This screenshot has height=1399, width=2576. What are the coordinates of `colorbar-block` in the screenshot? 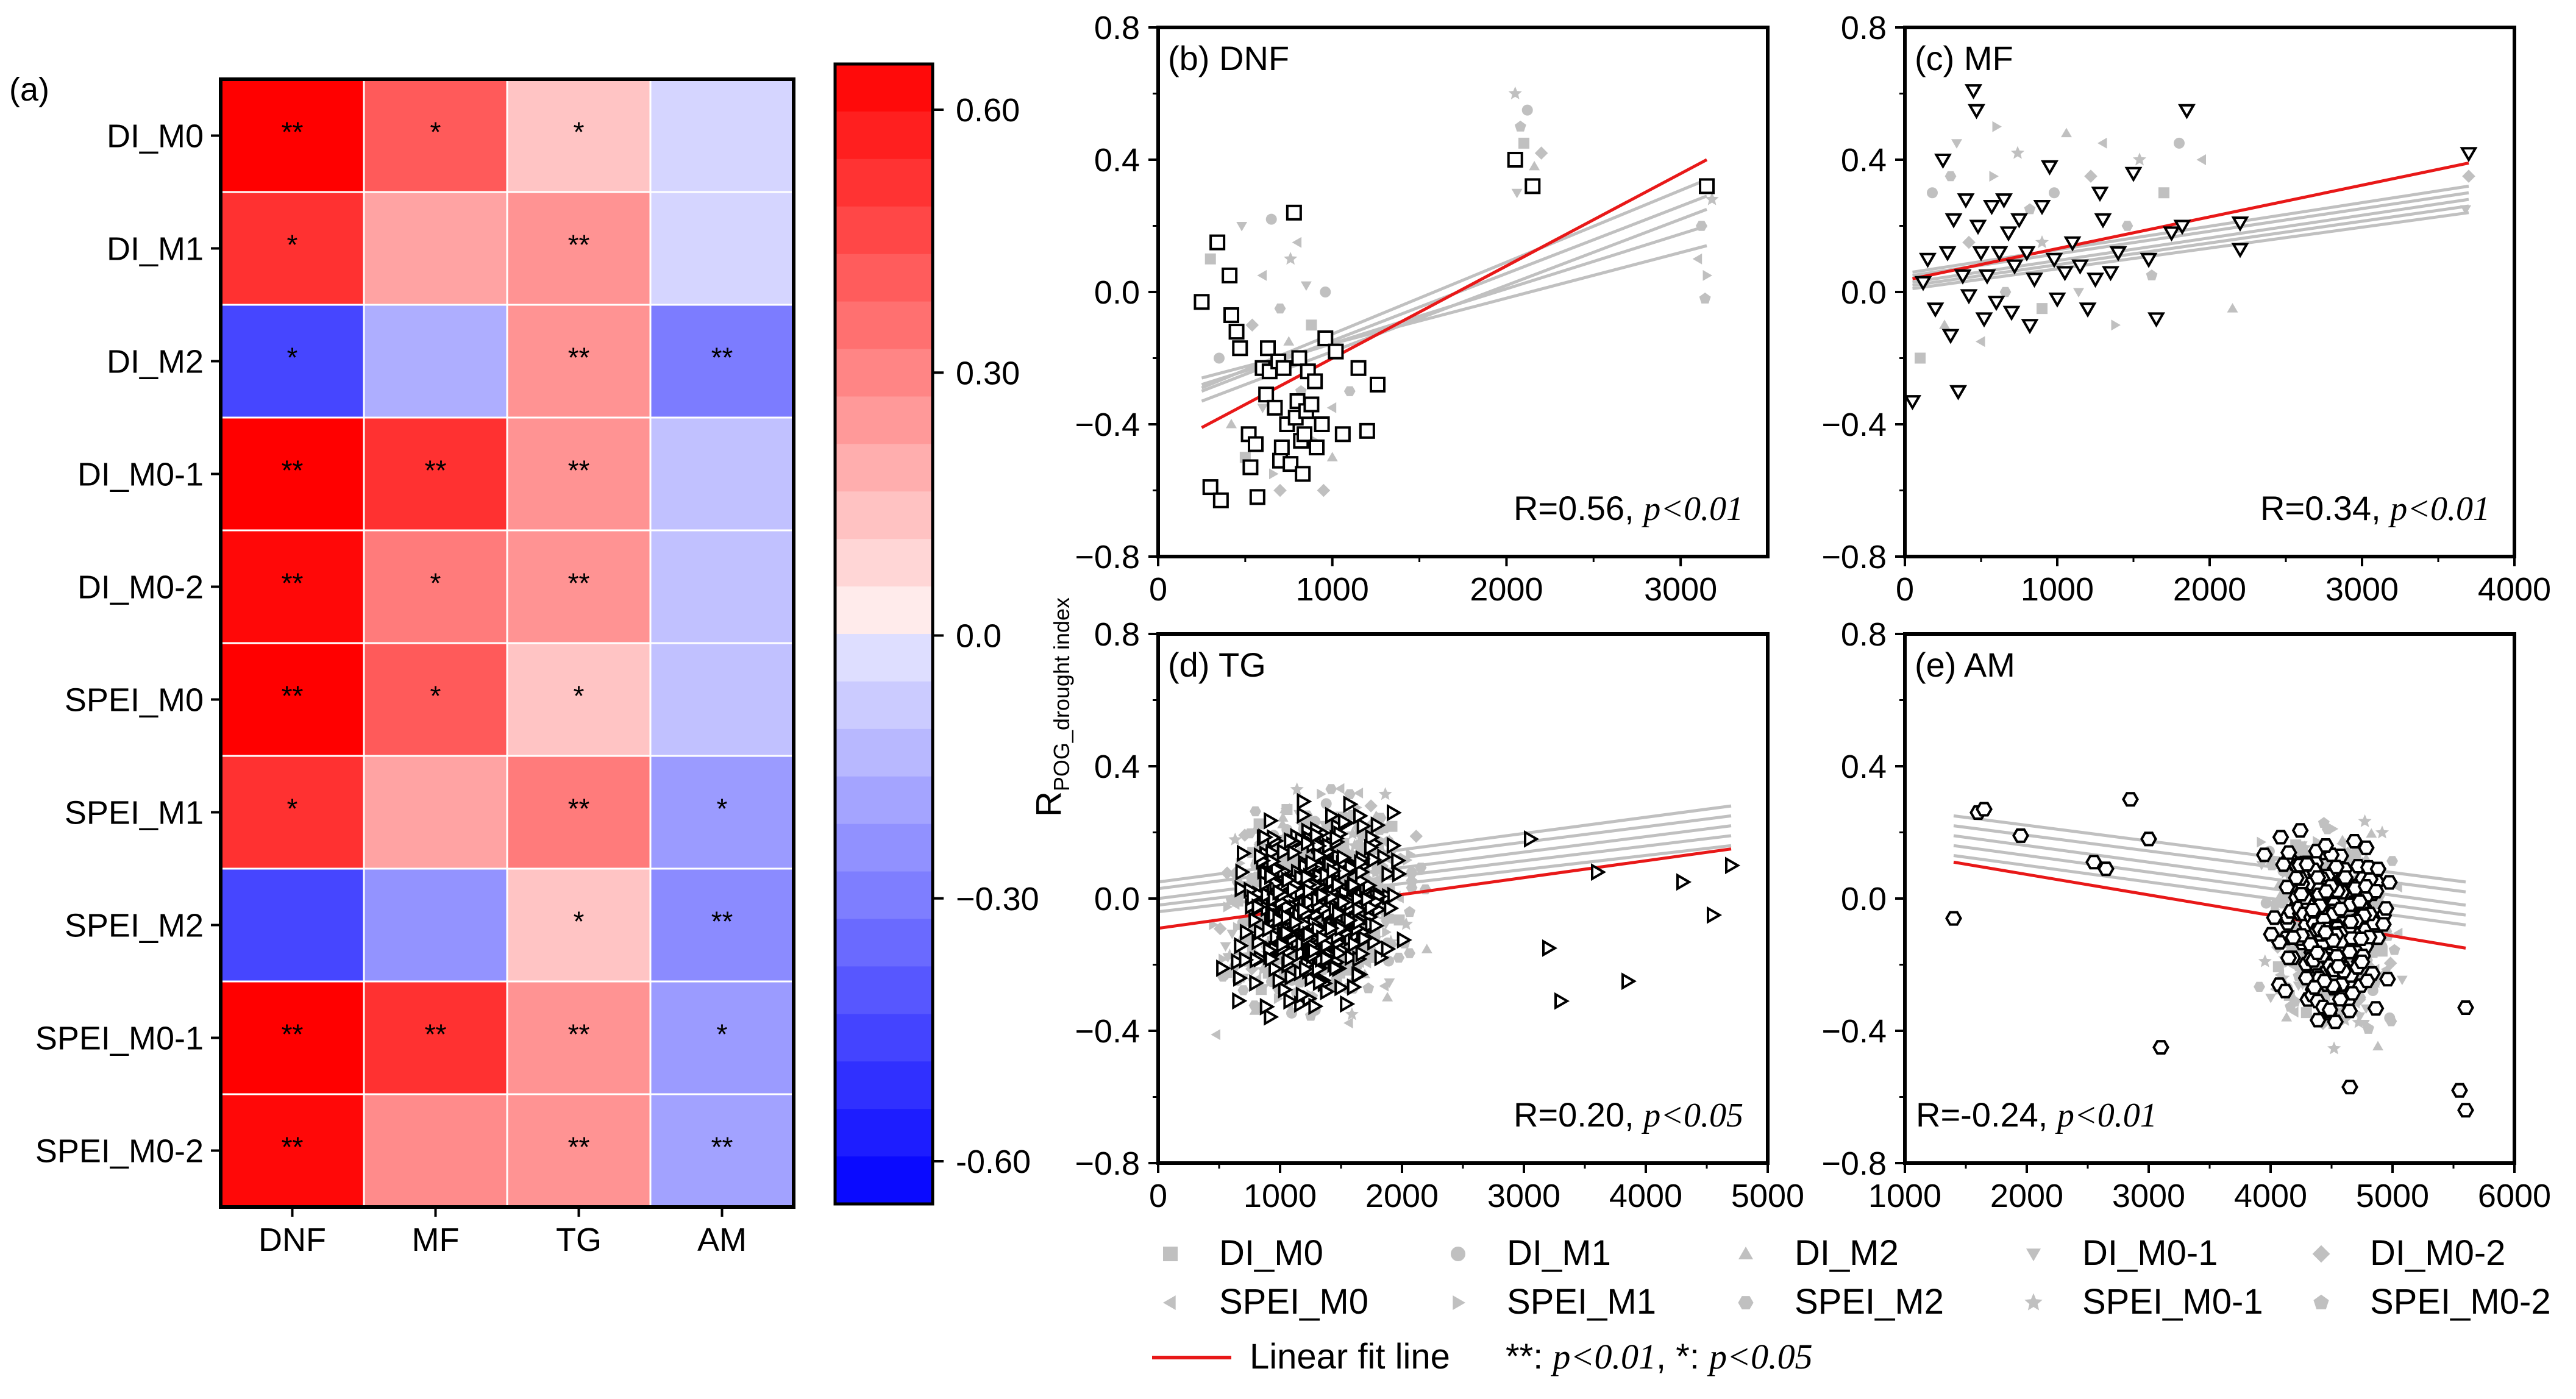 It's located at (884, 943).